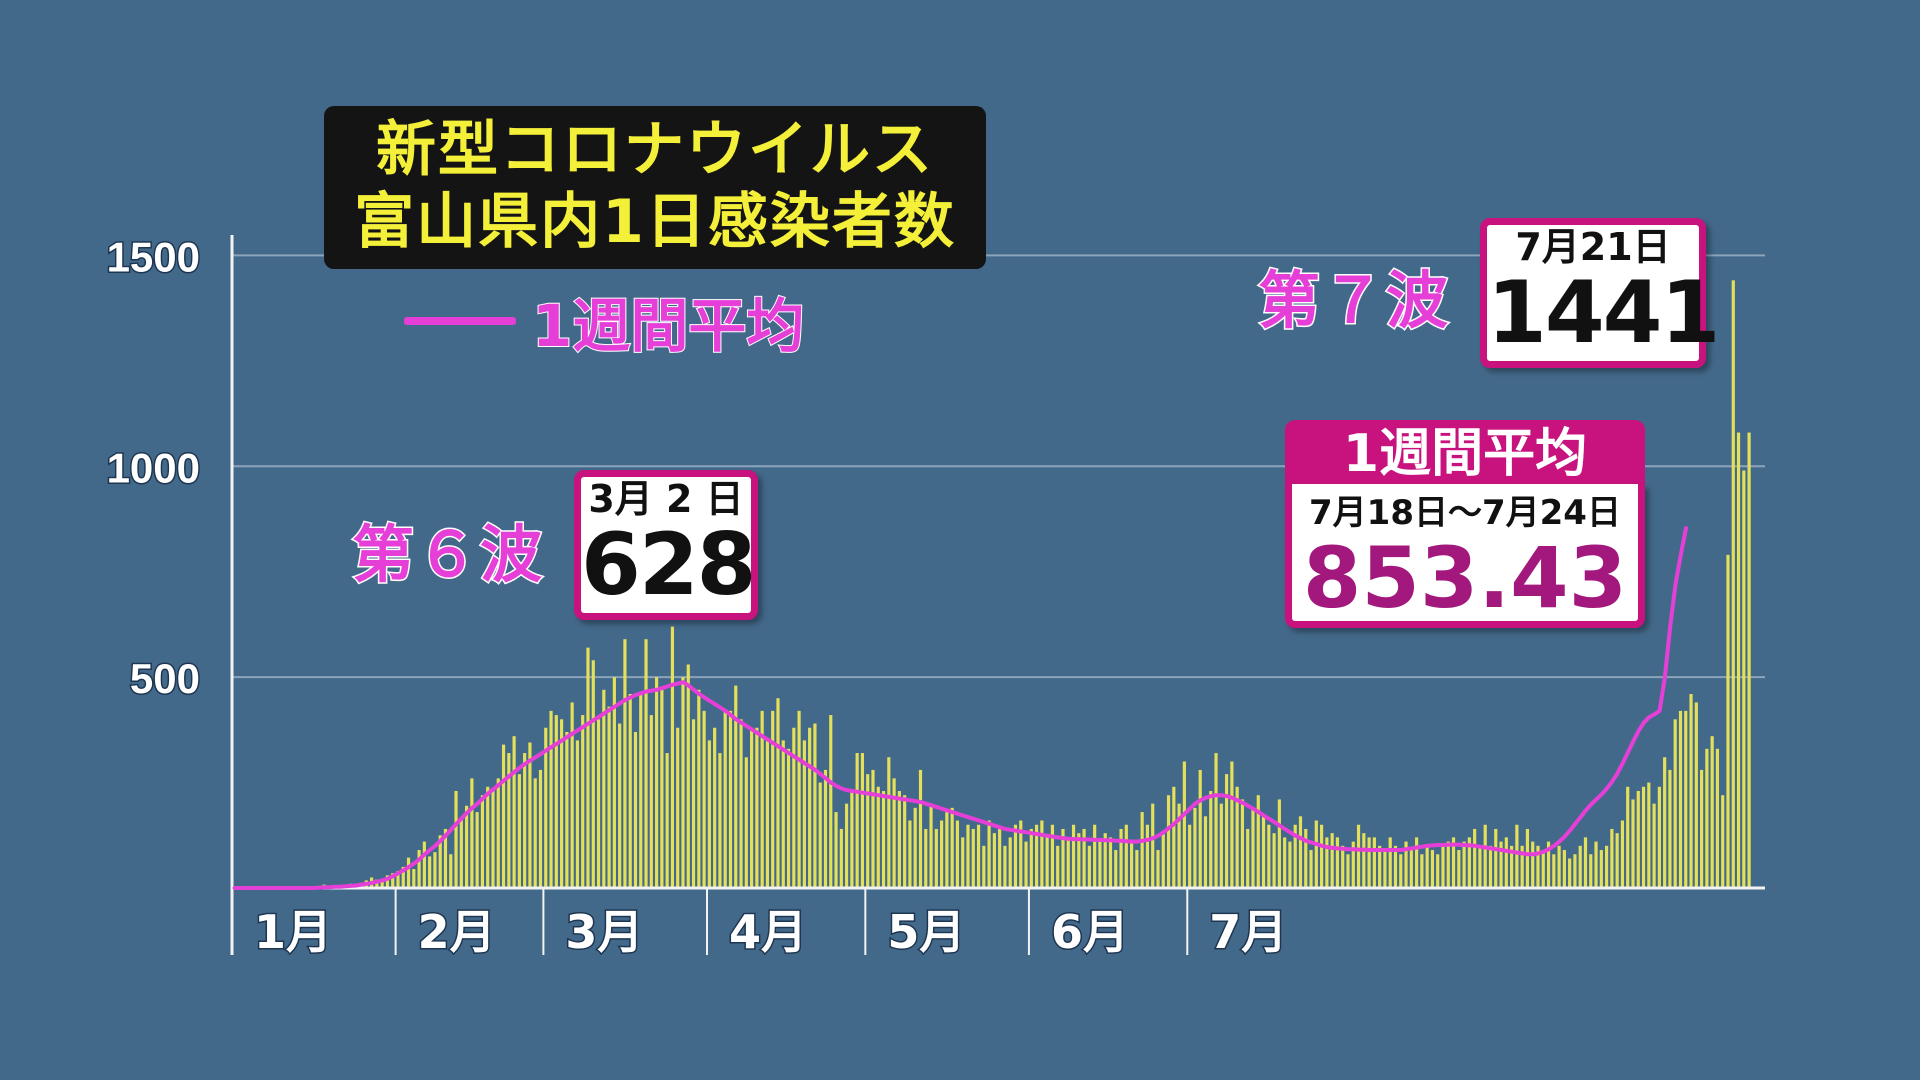 The height and width of the screenshot is (1080, 1920). What do you see at coordinates (669, 565) in the screenshot?
I see `wave6-peak-value: 628` at bounding box center [669, 565].